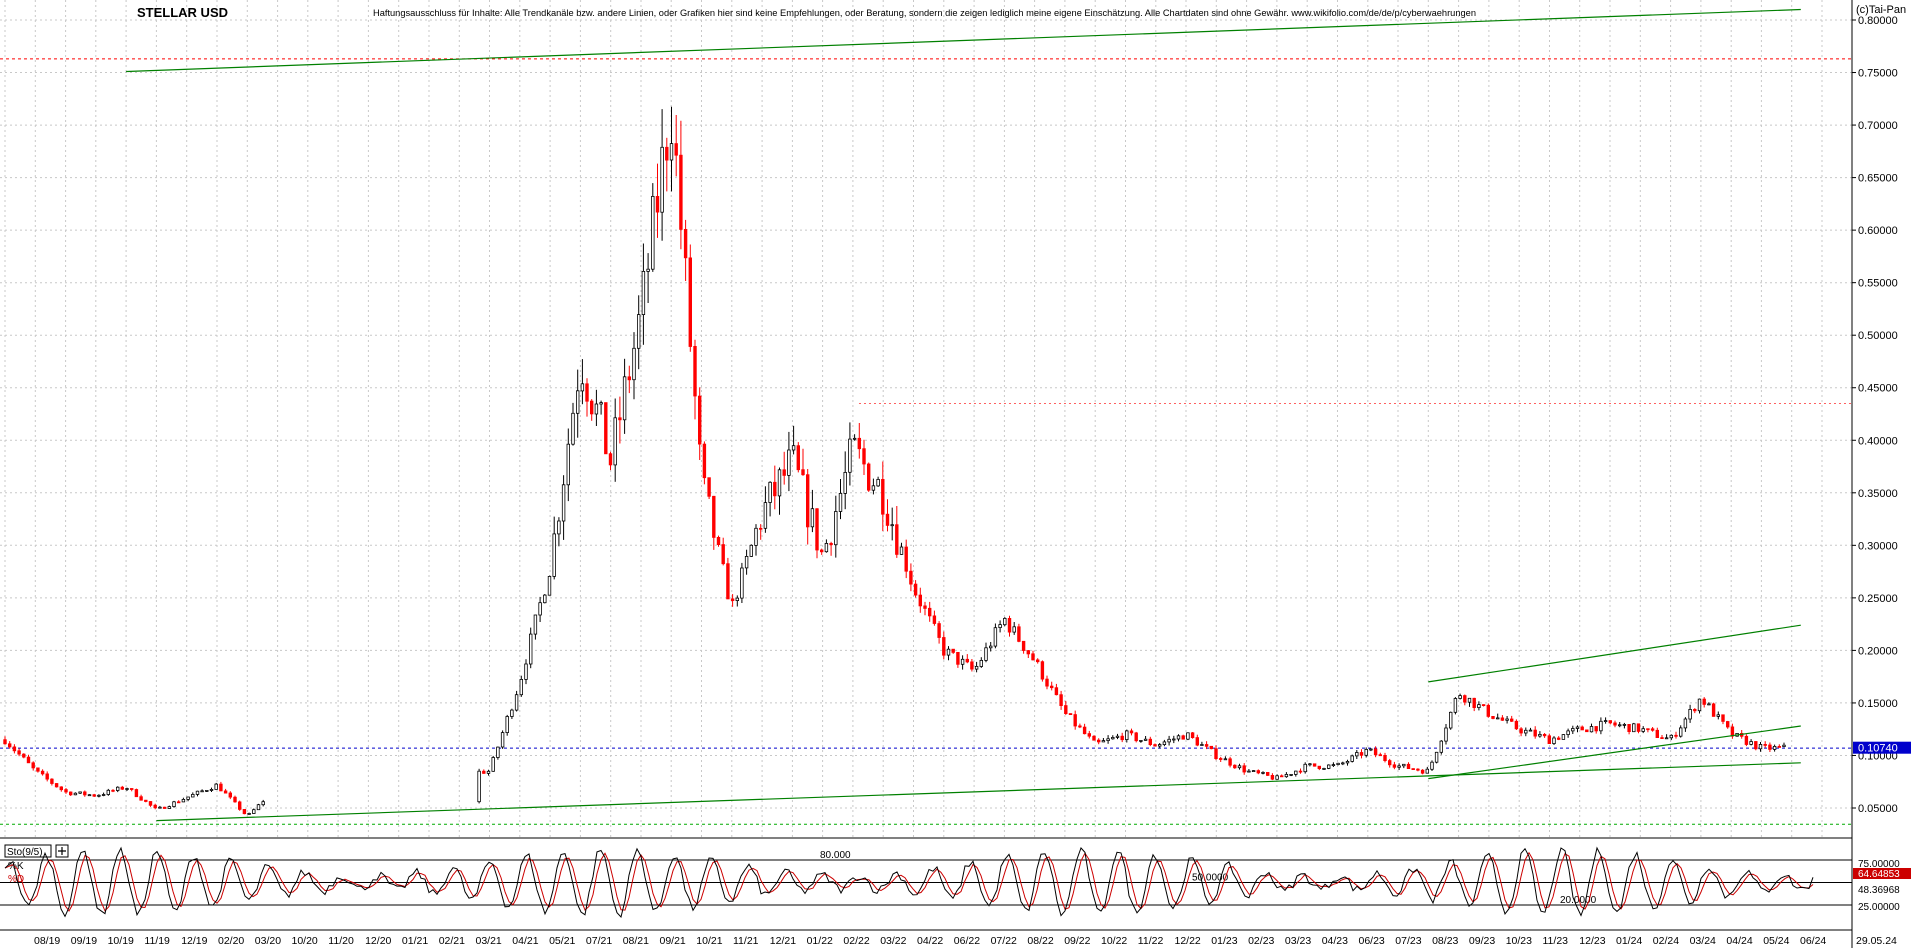  What do you see at coordinates (1077, 941) in the screenshot?
I see `x-tick-label: 09/22` at bounding box center [1077, 941].